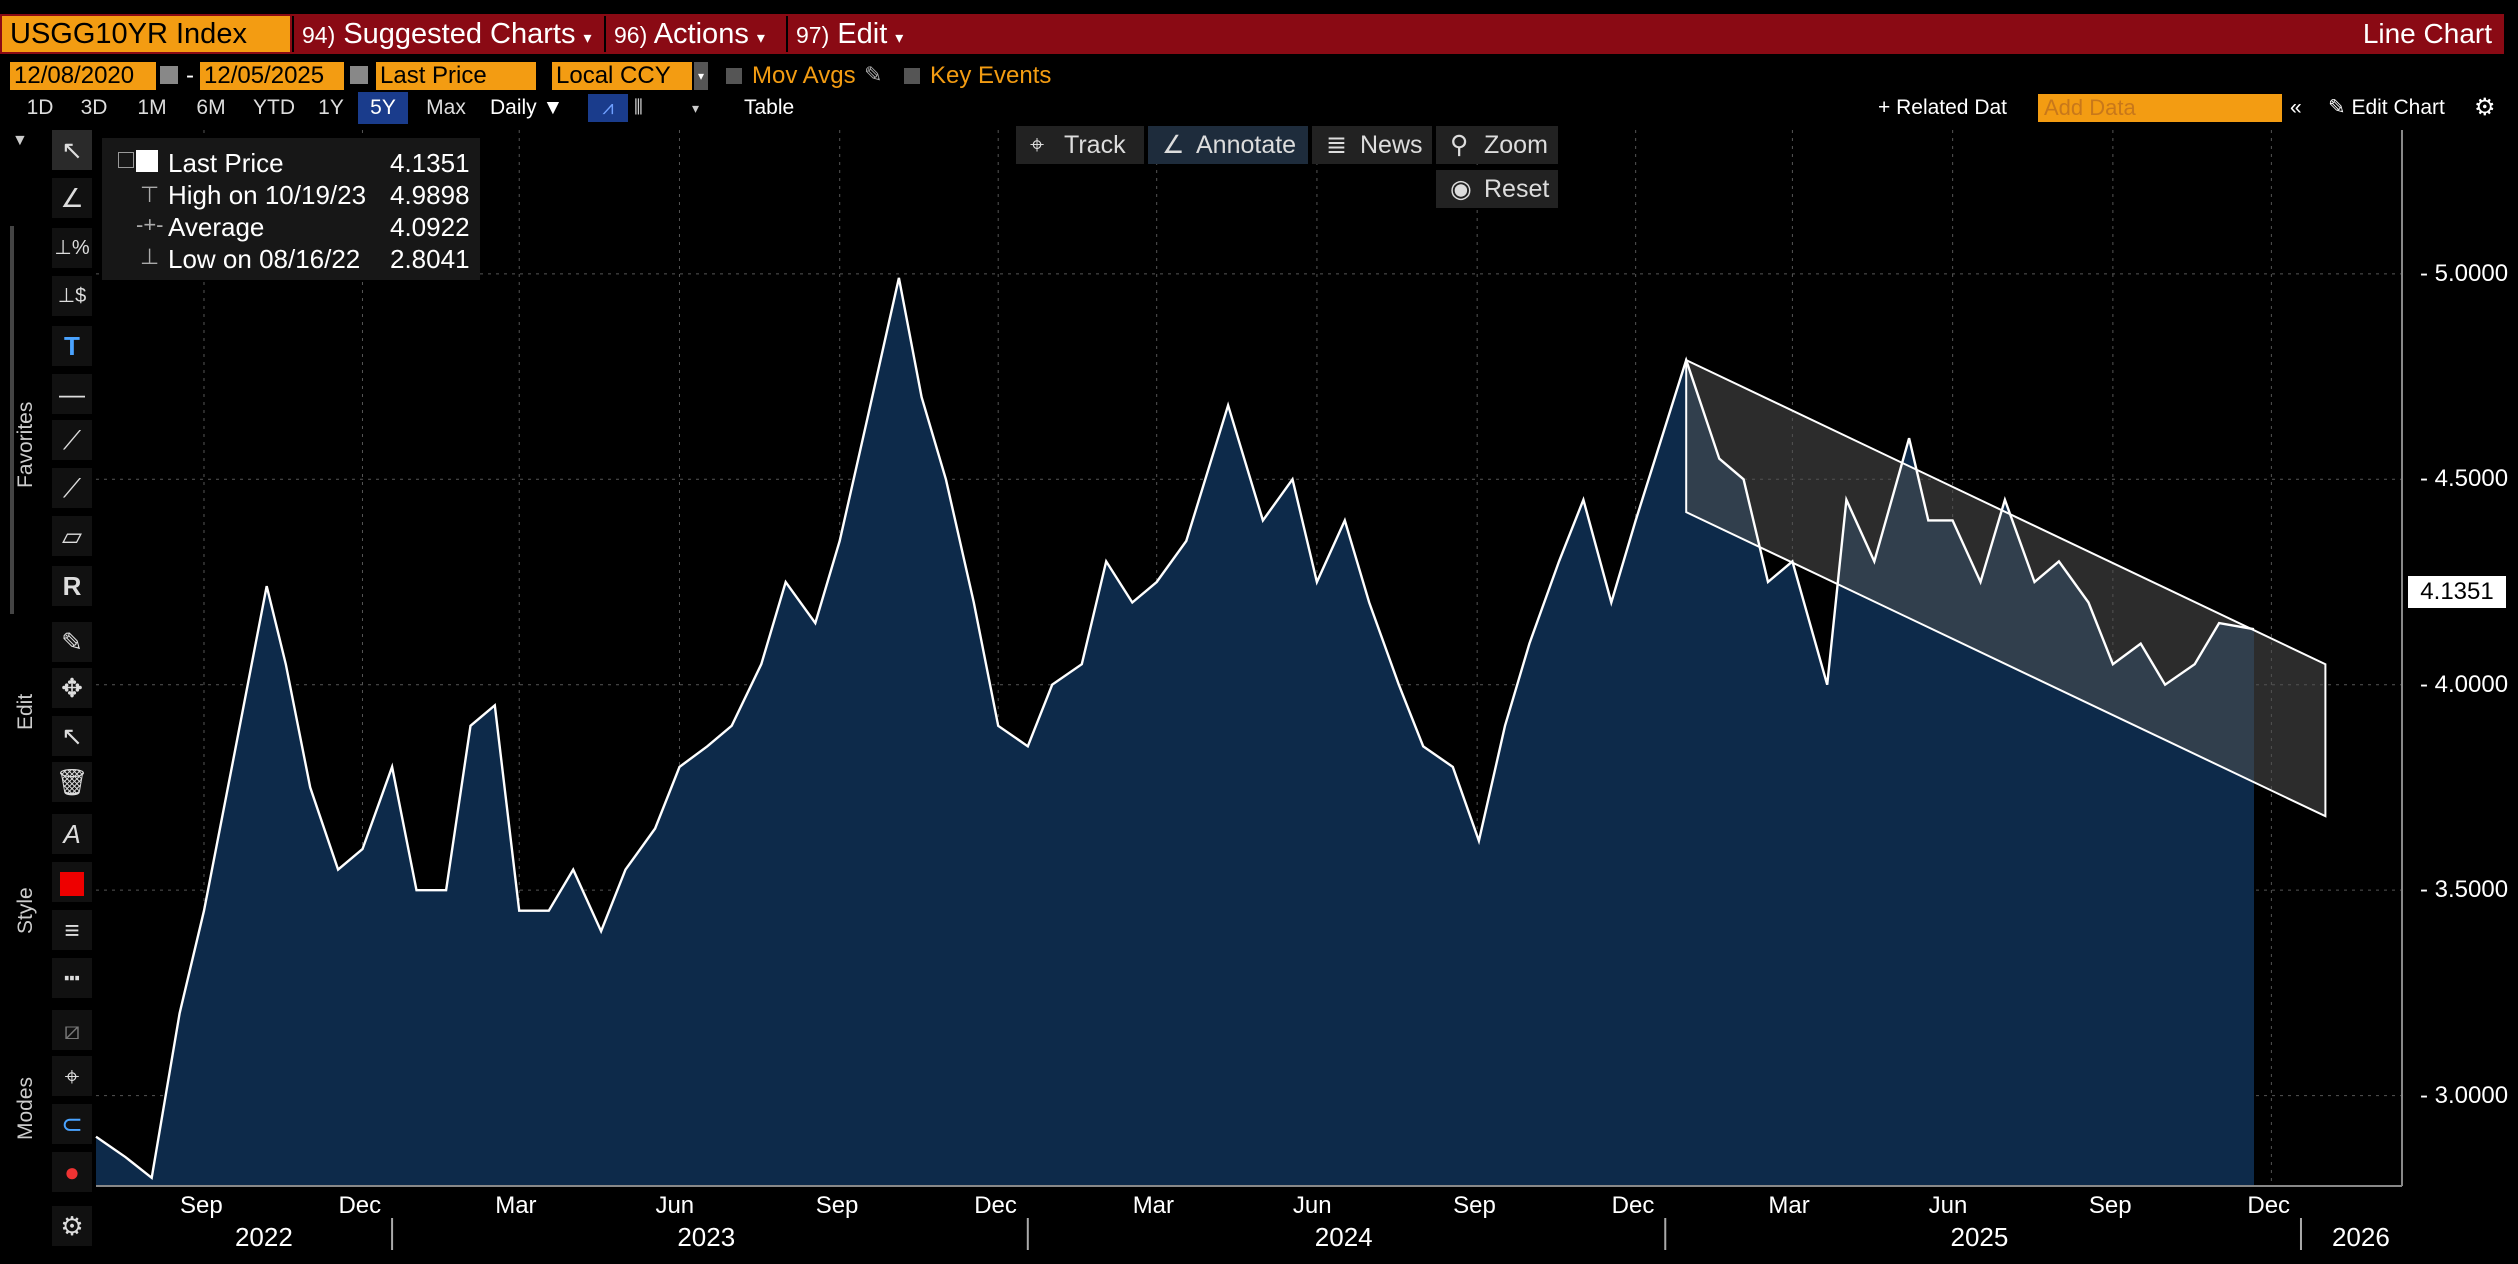  Describe the element at coordinates (150, 224) in the screenshot. I see `average-marker-icon: -+-` at that location.